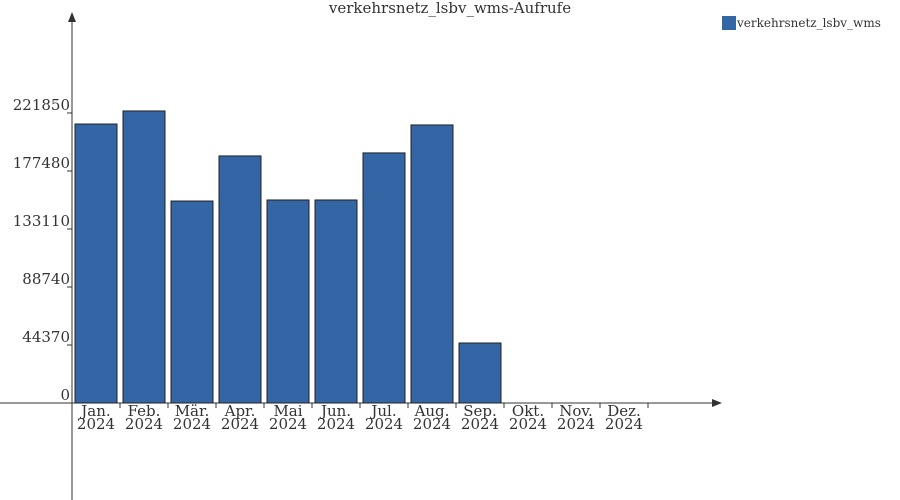 The height and width of the screenshot is (500, 900). I want to click on x-axis-arrow, so click(717, 403).